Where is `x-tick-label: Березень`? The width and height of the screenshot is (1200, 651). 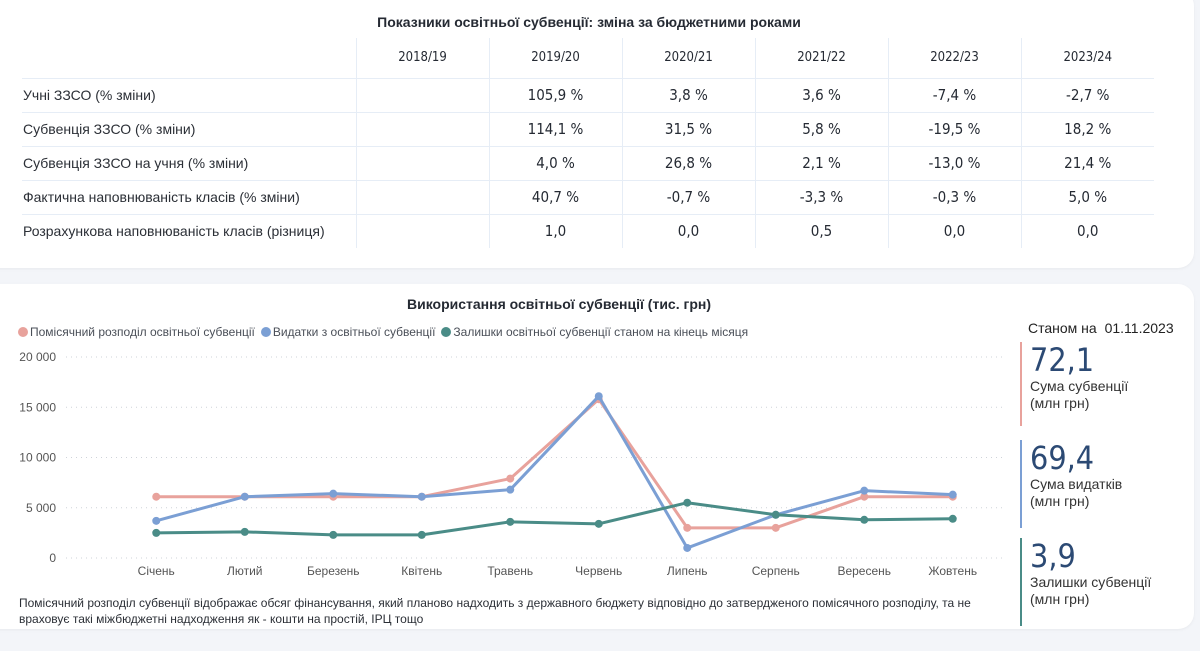 x-tick-label: Березень is located at coordinates (333, 571).